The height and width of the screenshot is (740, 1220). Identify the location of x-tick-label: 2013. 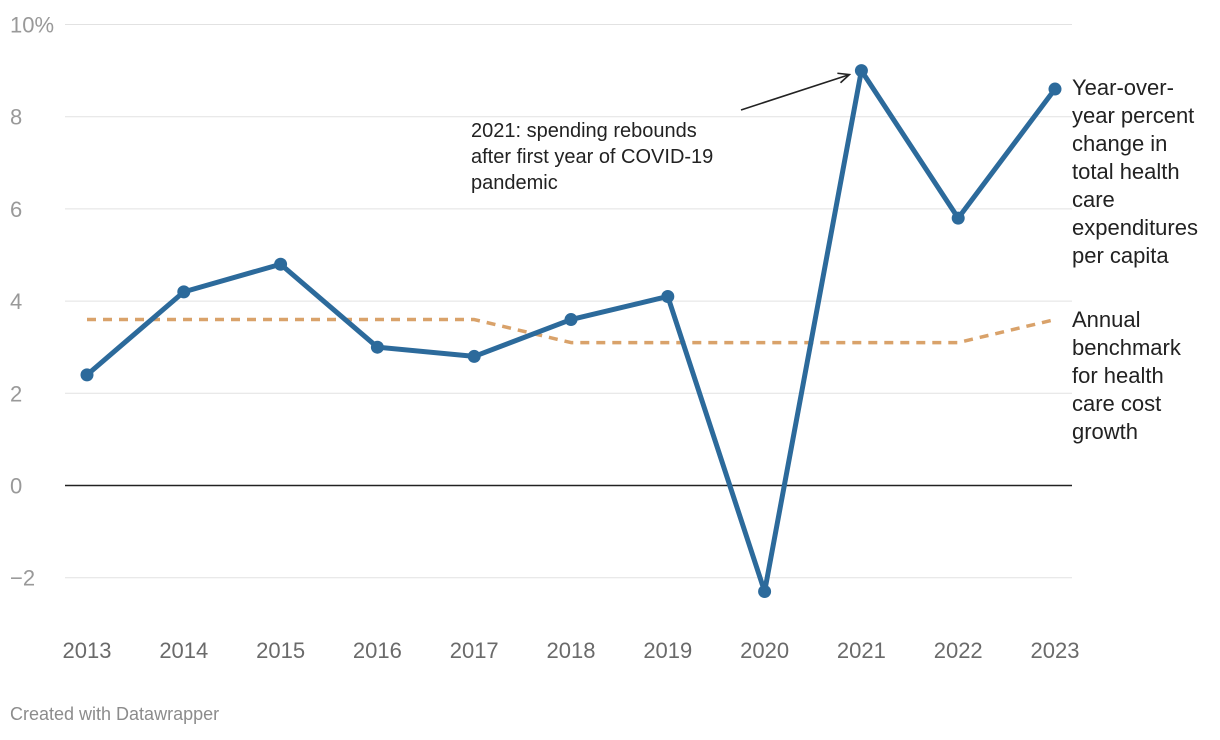
(87, 650).